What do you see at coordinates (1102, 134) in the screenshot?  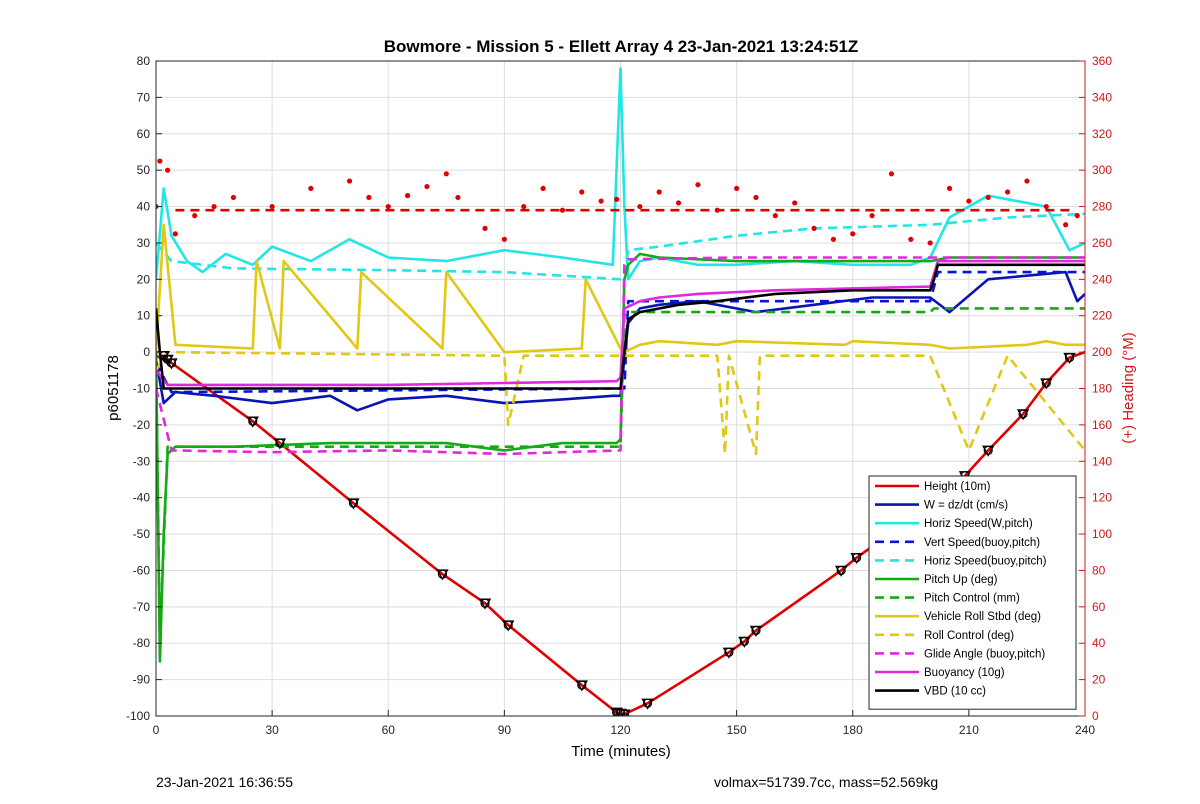 I see `y2-tick-label: 320` at bounding box center [1102, 134].